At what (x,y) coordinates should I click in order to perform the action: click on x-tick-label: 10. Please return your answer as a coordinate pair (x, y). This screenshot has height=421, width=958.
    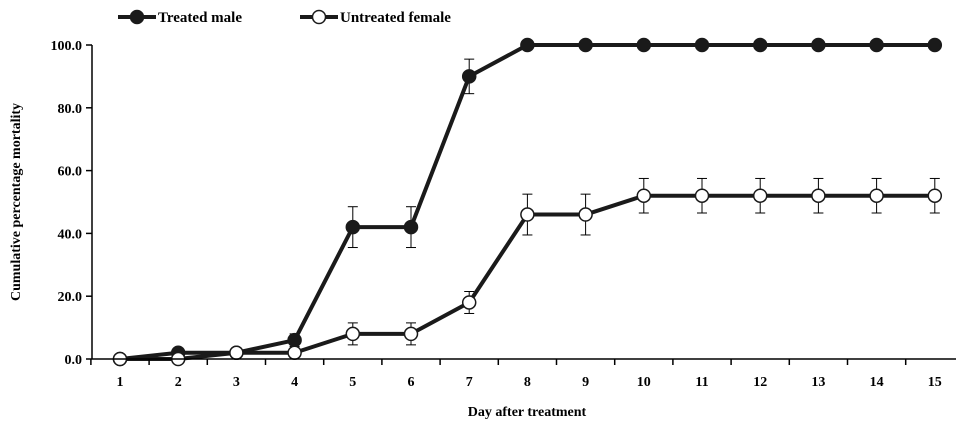
    Looking at the image, I should click on (644, 382).